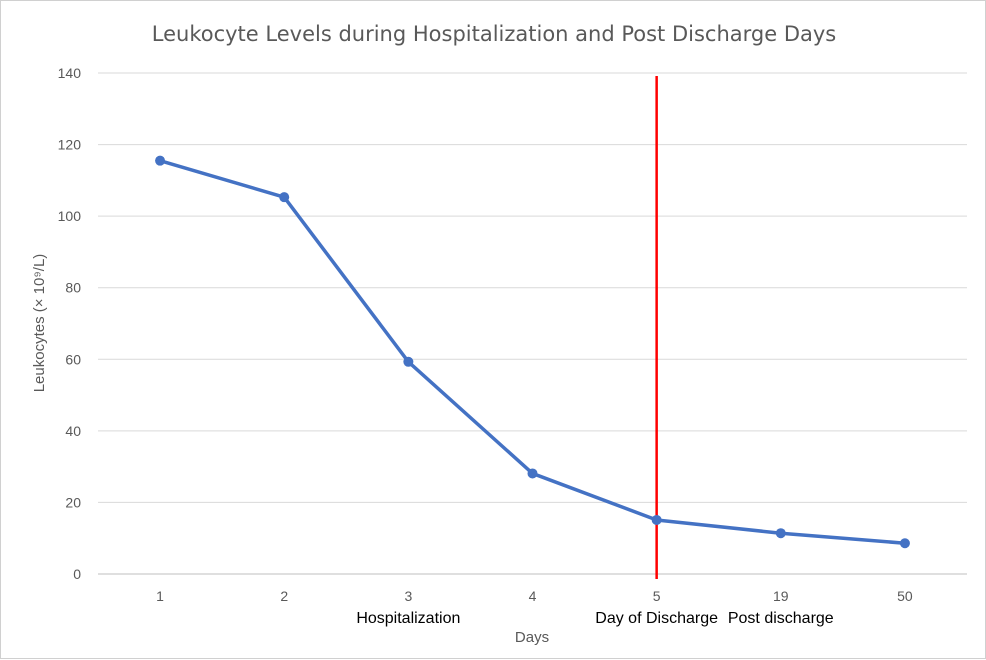 This screenshot has width=986, height=660. I want to click on x-axis-label: Days, so click(532, 637).